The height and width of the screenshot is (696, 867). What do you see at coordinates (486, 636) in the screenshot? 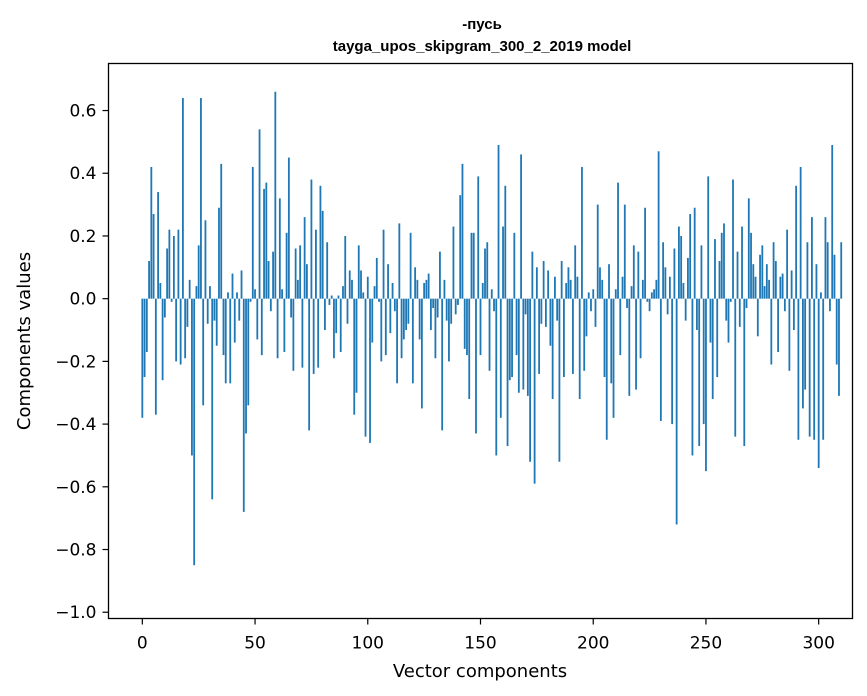
I see `x-axis-ticks: 0 50 100 150 200 250 300` at bounding box center [486, 636].